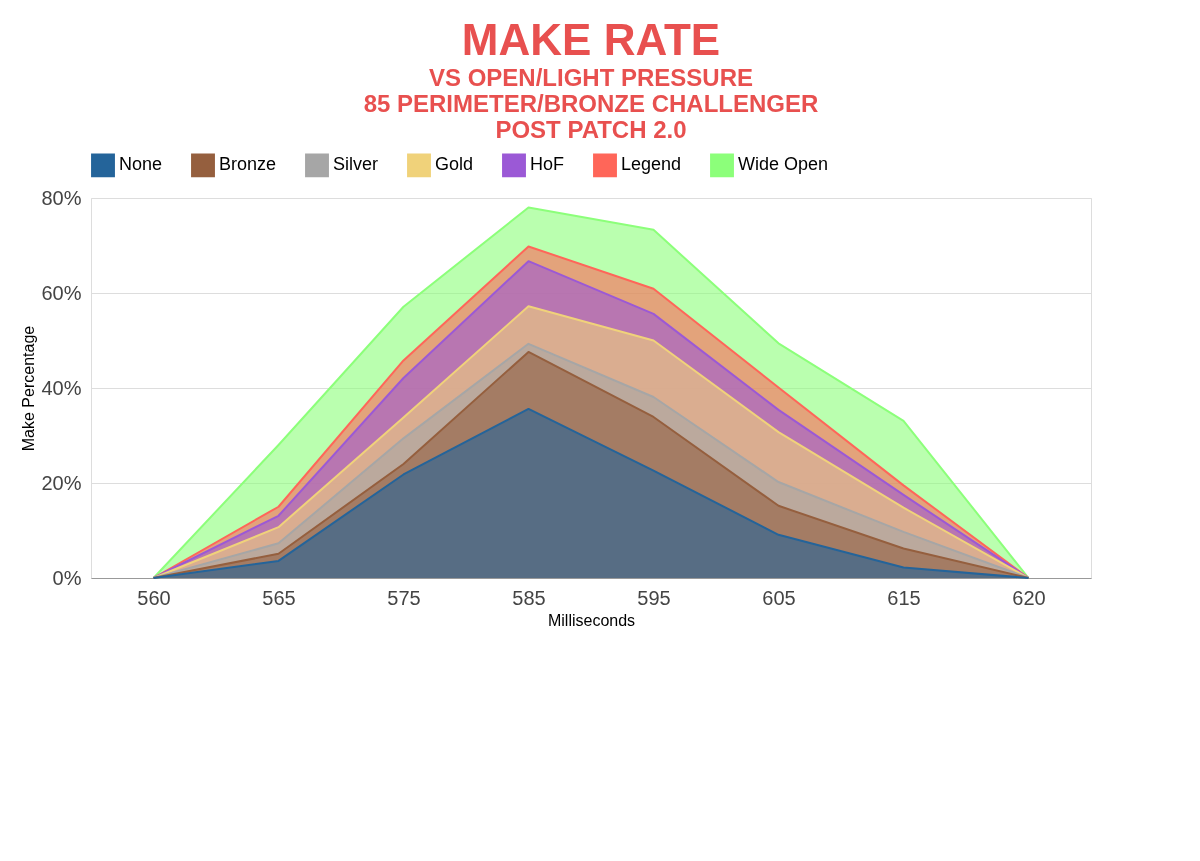  I want to click on y-axis-title: Make Percentage, so click(29, 388).